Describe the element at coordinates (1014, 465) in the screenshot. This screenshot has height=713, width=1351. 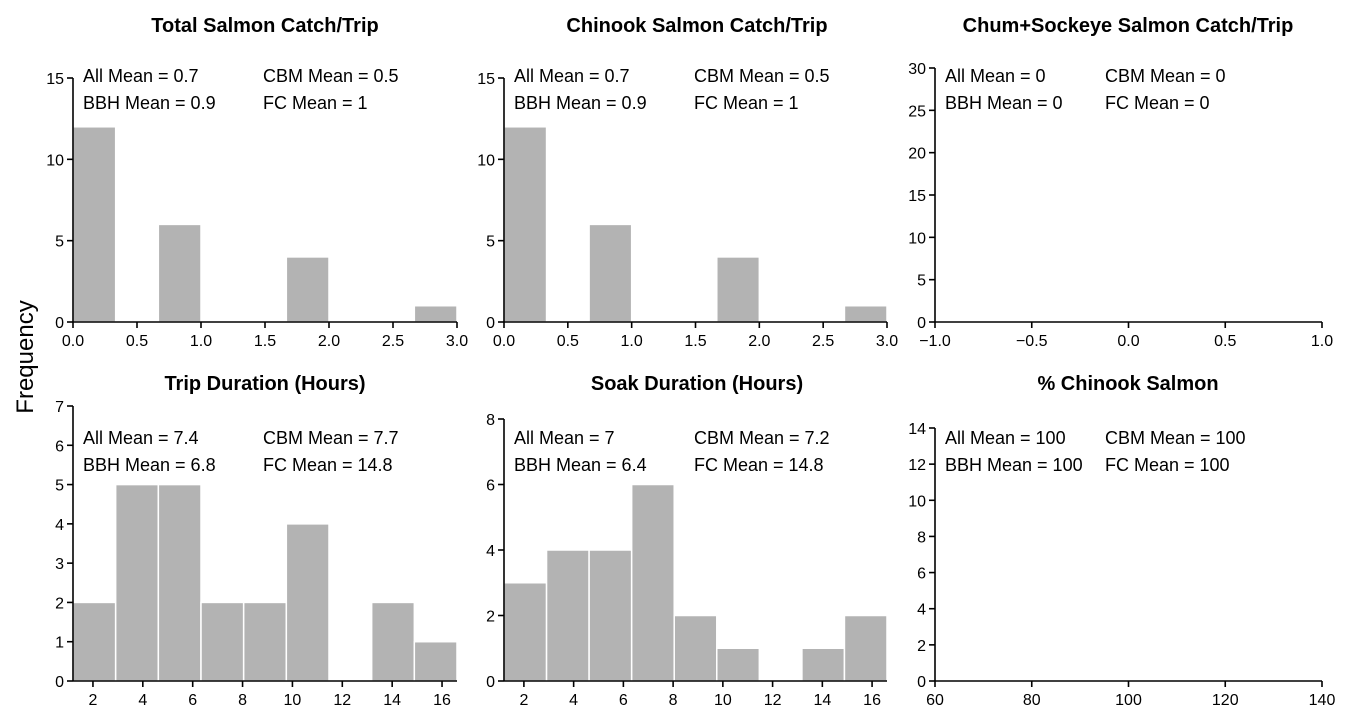
I see `mean-annotation: BBH Mean = 100` at that location.